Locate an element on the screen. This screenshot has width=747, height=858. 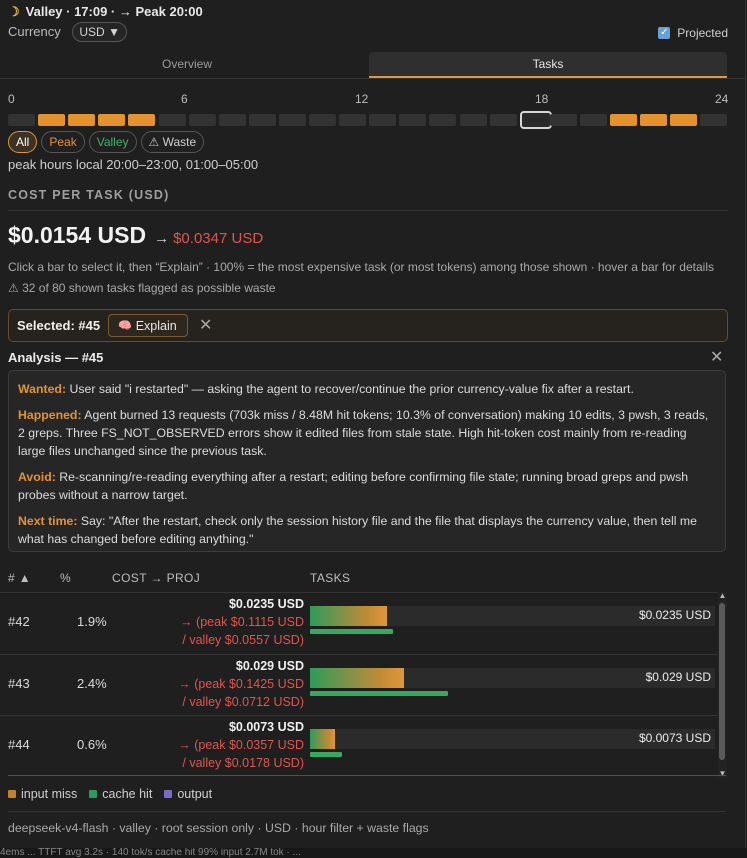
section-title: COST PER TASK (USD) is located at coordinates (89, 195).